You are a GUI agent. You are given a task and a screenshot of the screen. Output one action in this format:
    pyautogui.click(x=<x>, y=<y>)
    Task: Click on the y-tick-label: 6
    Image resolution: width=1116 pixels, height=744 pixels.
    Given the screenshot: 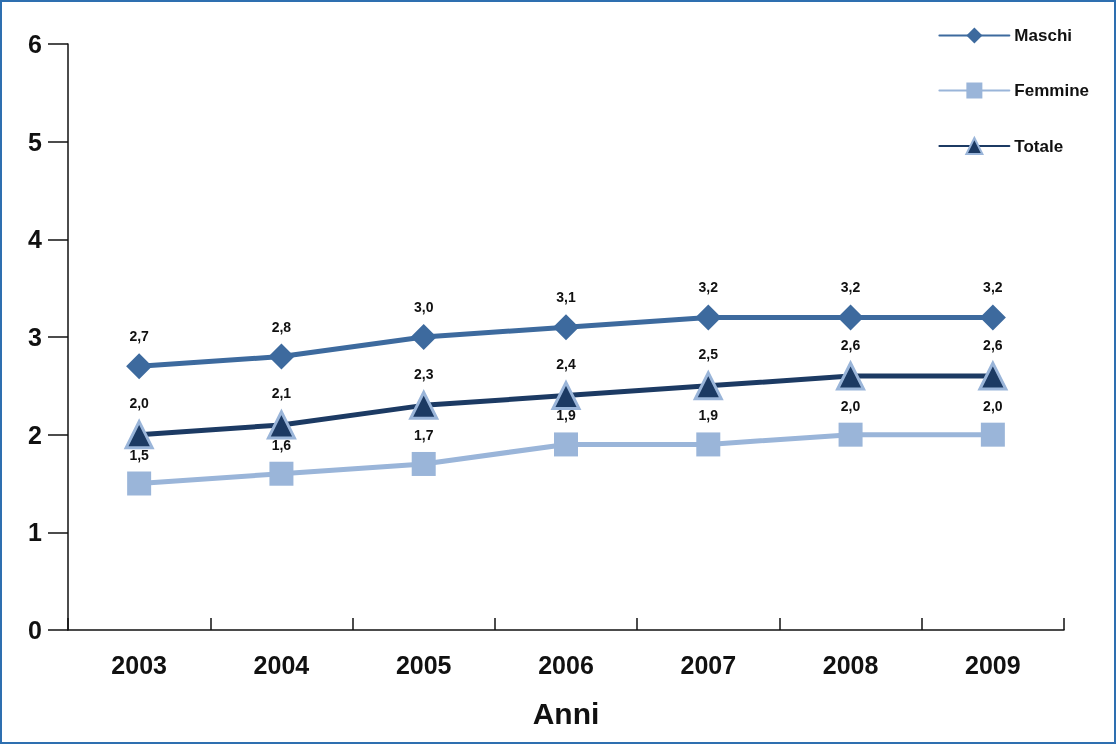 What is the action you would take?
    pyautogui.click(x=35, y=44)
    